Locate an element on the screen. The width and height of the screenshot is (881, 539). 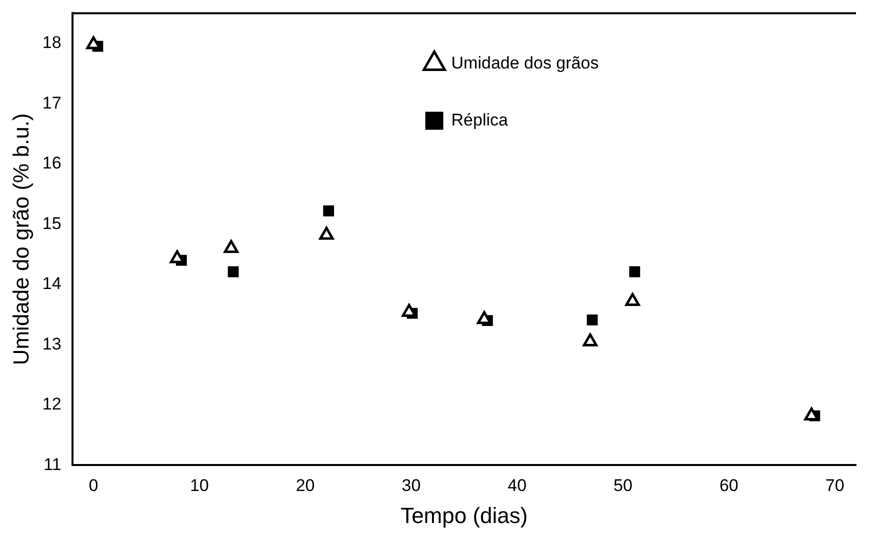
y-tick-label: 16 is located at coordinates (52, 163).